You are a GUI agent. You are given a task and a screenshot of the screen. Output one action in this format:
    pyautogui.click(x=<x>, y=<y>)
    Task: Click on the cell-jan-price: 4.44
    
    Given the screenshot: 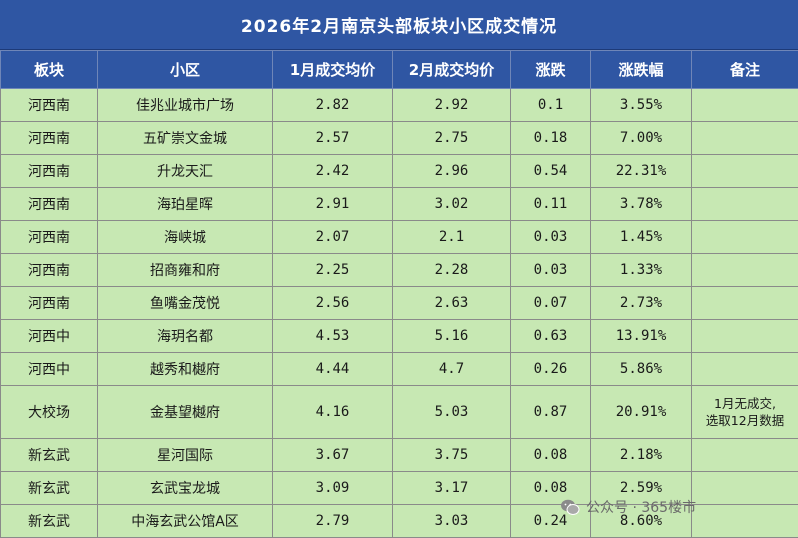 What is the action you would take?
    pyautogui.click(x=332, y=369)
    